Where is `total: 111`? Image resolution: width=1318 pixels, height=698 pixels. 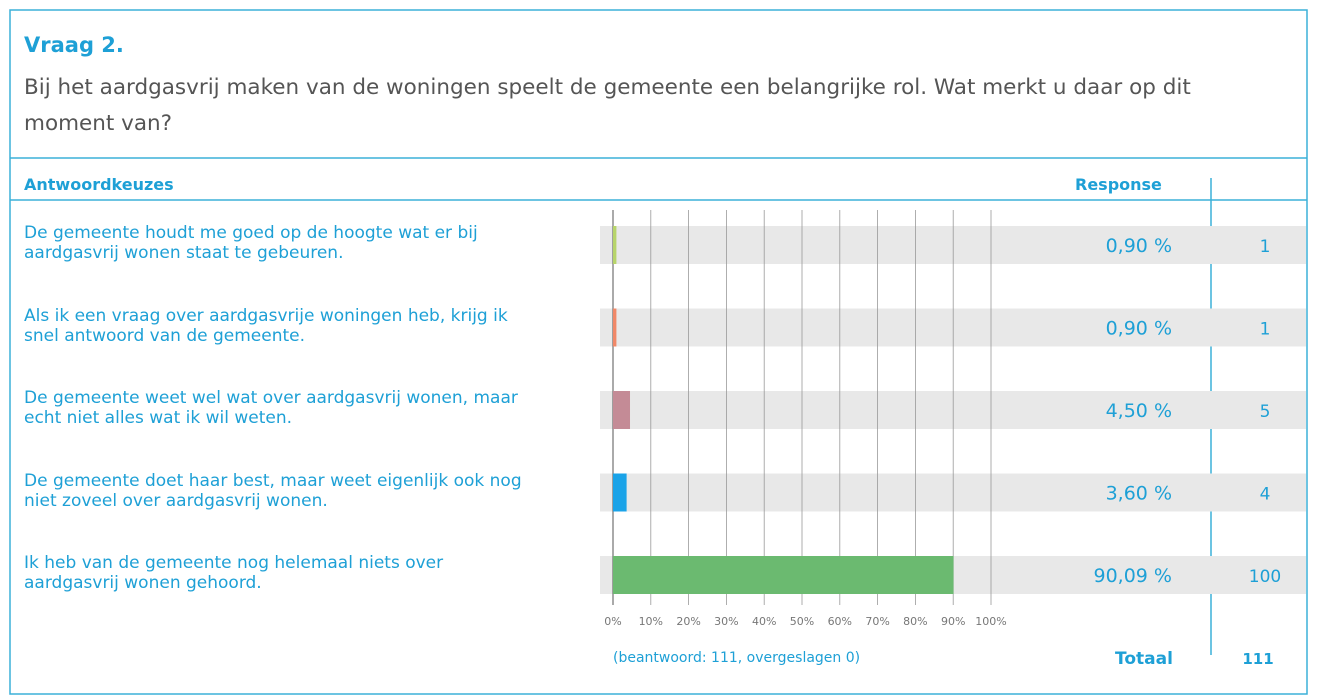 total: 111 is located at coordinates (1257, 659).